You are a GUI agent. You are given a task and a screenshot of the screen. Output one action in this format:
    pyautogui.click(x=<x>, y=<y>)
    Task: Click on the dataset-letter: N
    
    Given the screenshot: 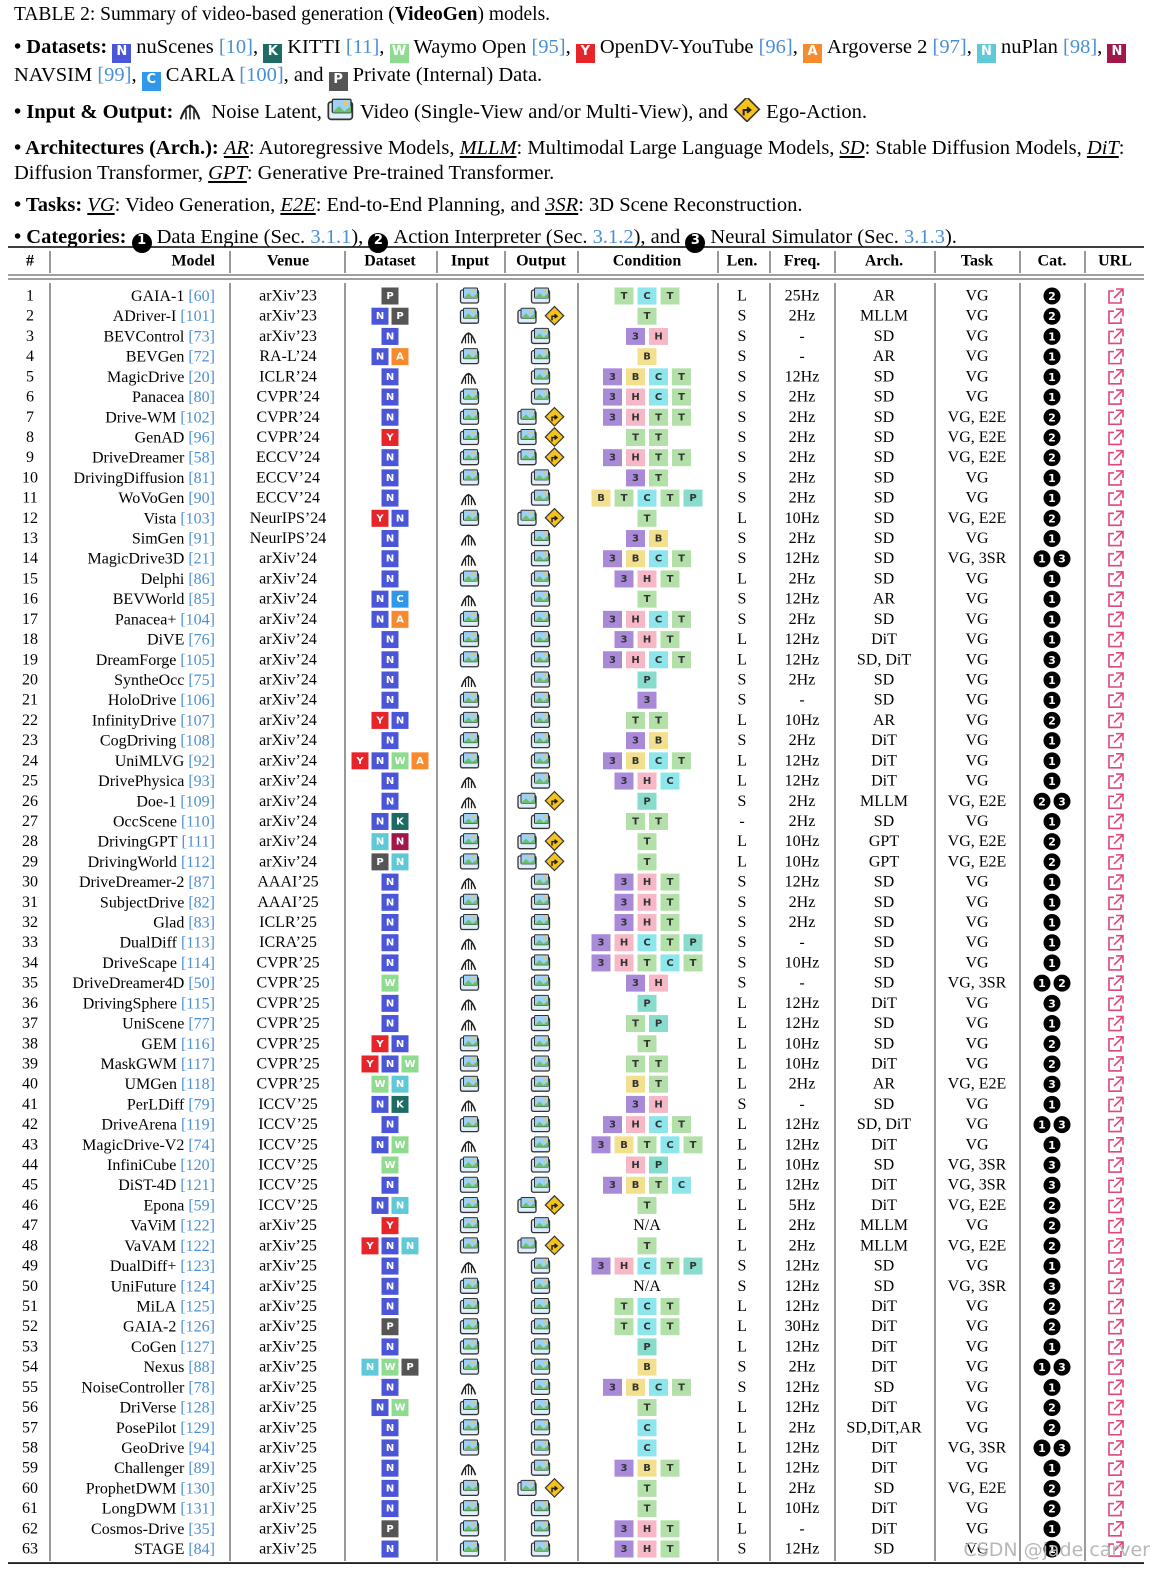 What is the action you would take?
    pyautogui.click(x=380, y=761)
    